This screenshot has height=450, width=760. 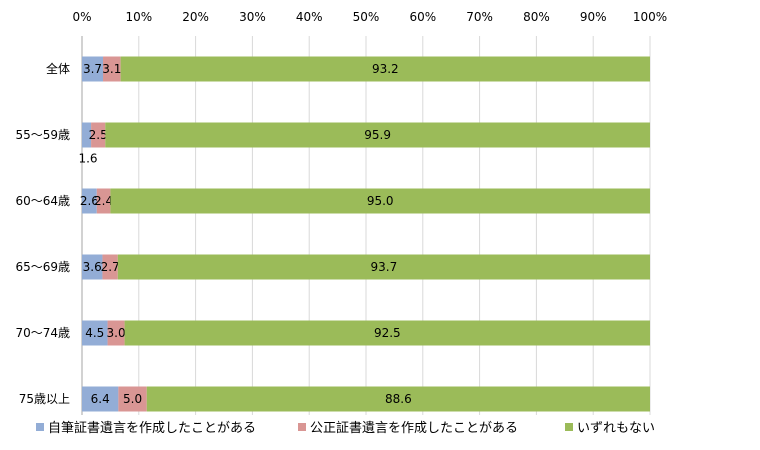 I want to click on data-label: 4.5, so click(x=94, y=333).